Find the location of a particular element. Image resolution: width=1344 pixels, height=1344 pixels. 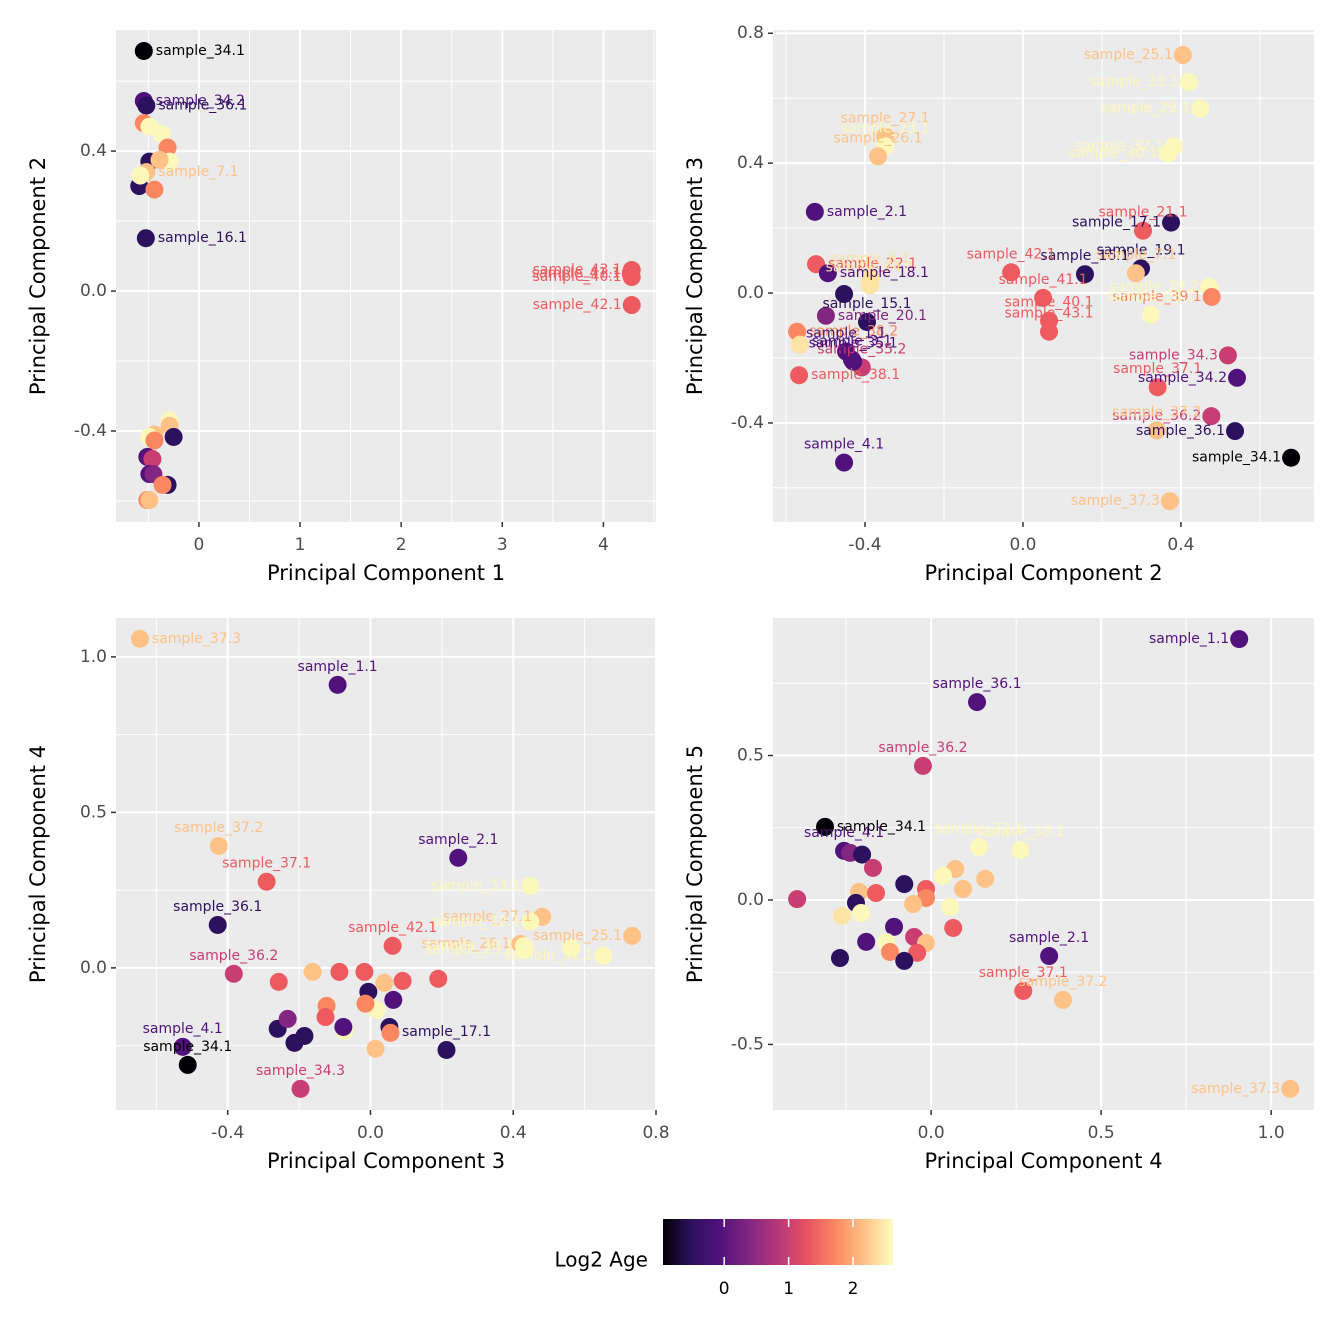

colorbar is located at coordinates (778, 1242).